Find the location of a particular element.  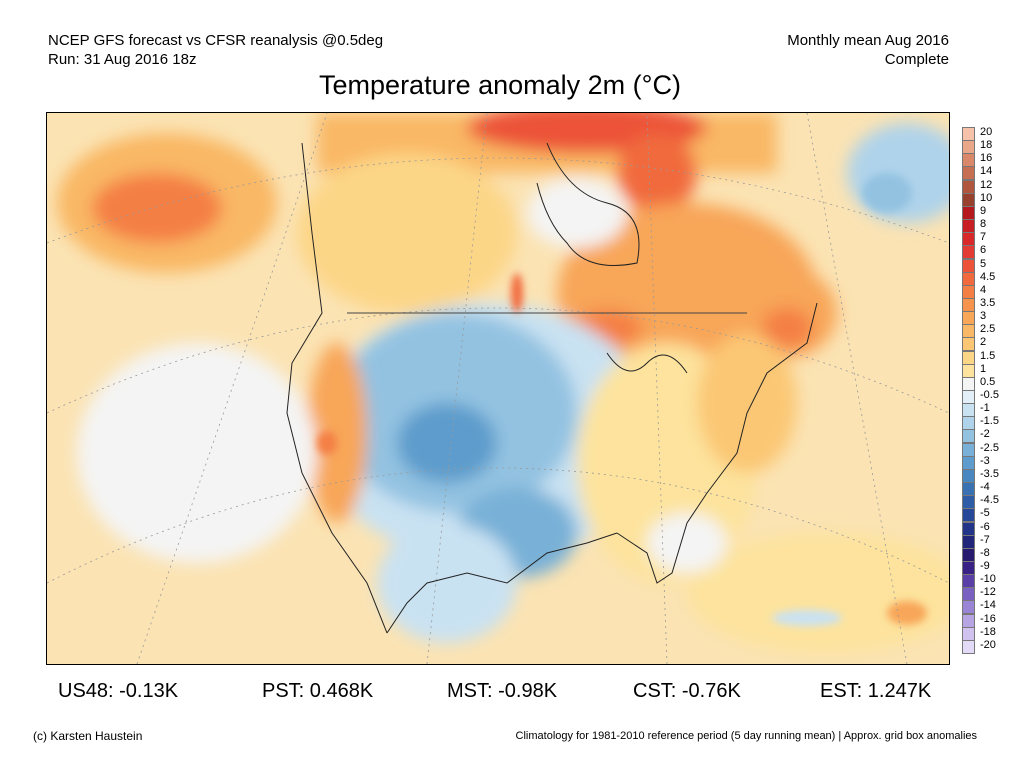

colorbar-level: -2.5 is located at coordinates (988, 449).